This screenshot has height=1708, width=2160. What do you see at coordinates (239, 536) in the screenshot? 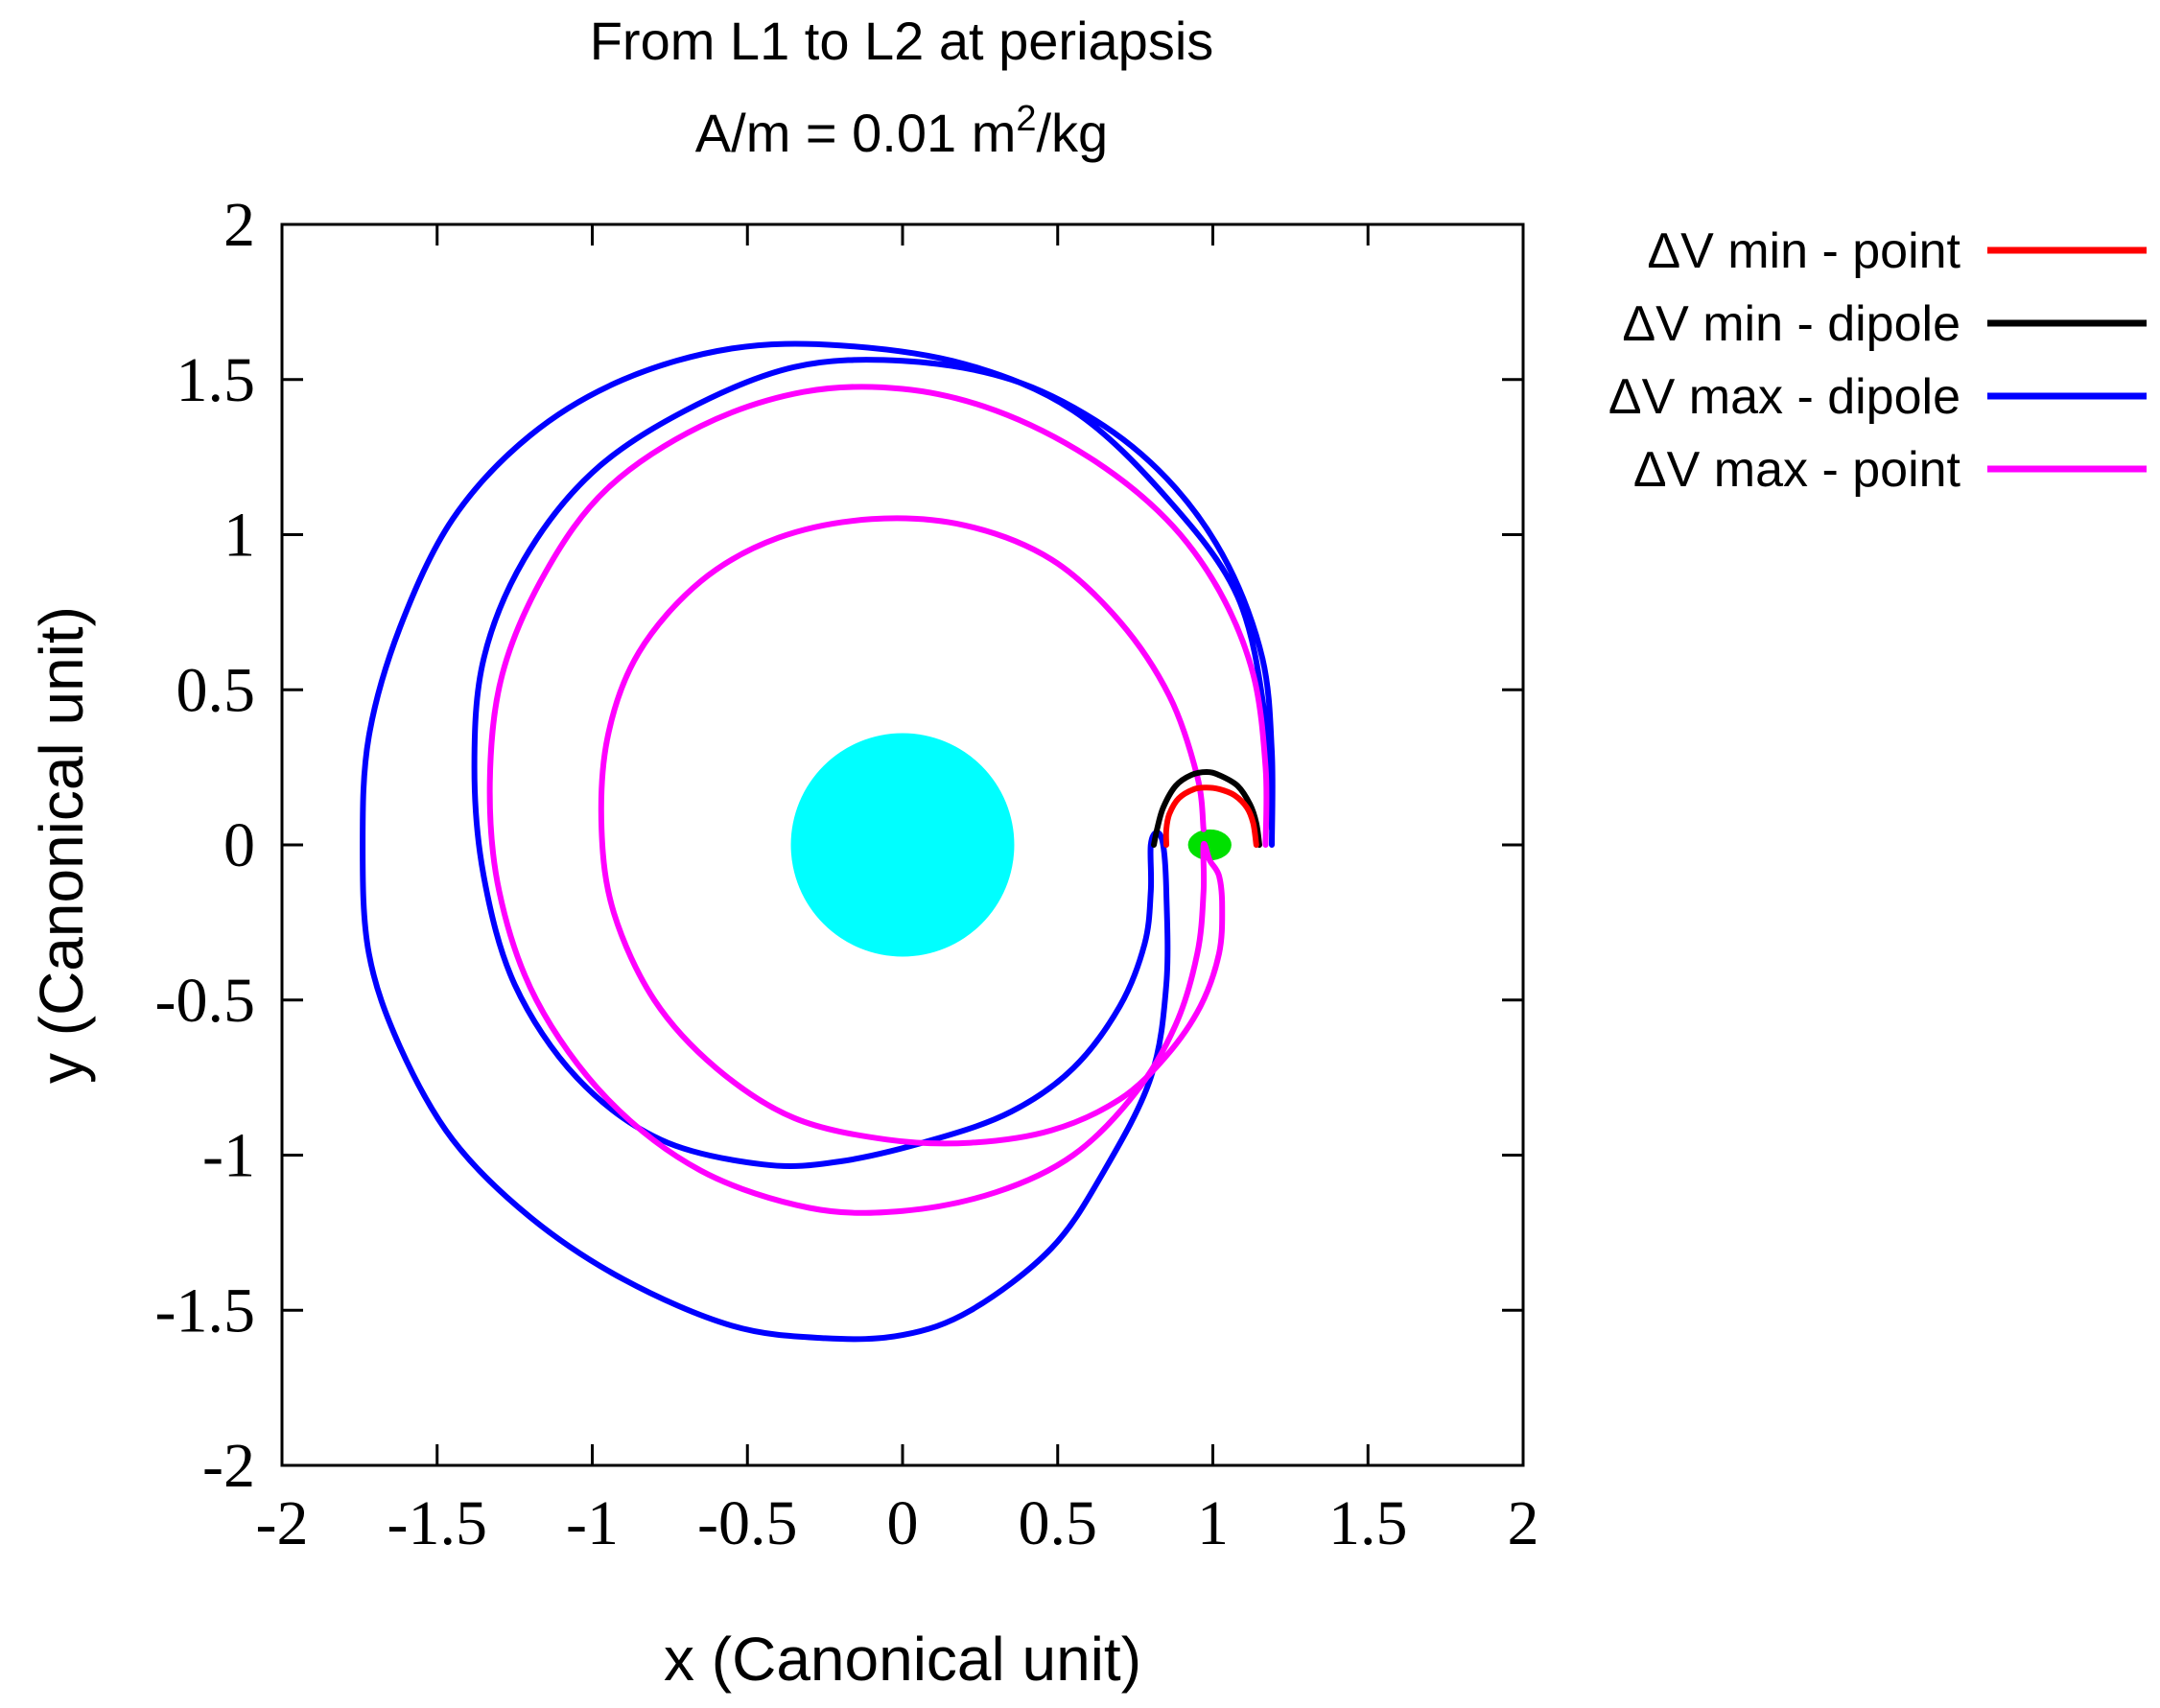
I see `y-tick-label: 1` at bounding box center [239, 536].